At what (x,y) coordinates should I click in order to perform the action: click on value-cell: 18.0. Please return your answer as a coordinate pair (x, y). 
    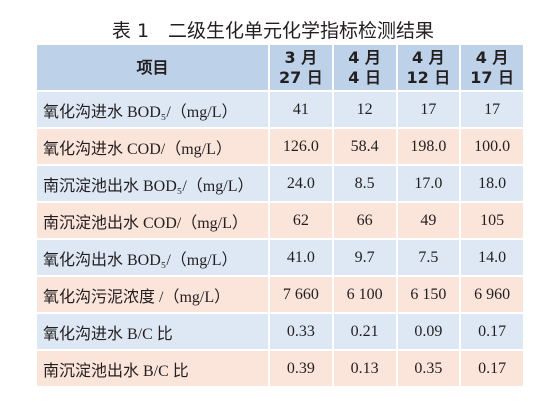
    Looking at the image, I should click on (492, 183).